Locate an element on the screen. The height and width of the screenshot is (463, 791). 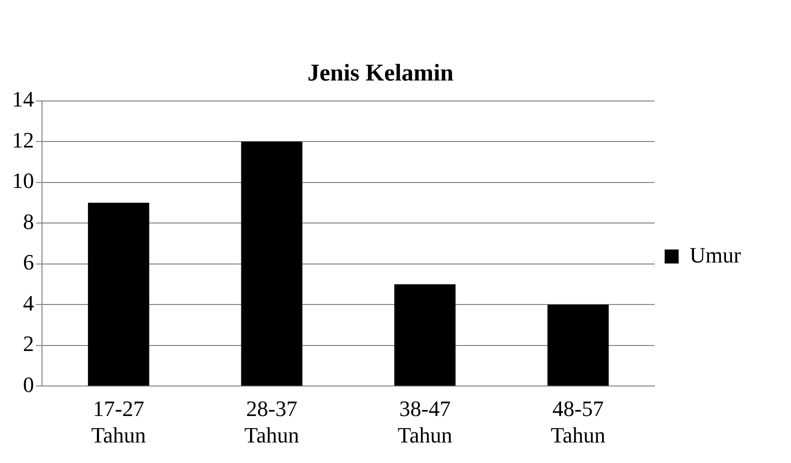
x-tick-label: 17-27 Tahun is located at coordinates (118, 422).